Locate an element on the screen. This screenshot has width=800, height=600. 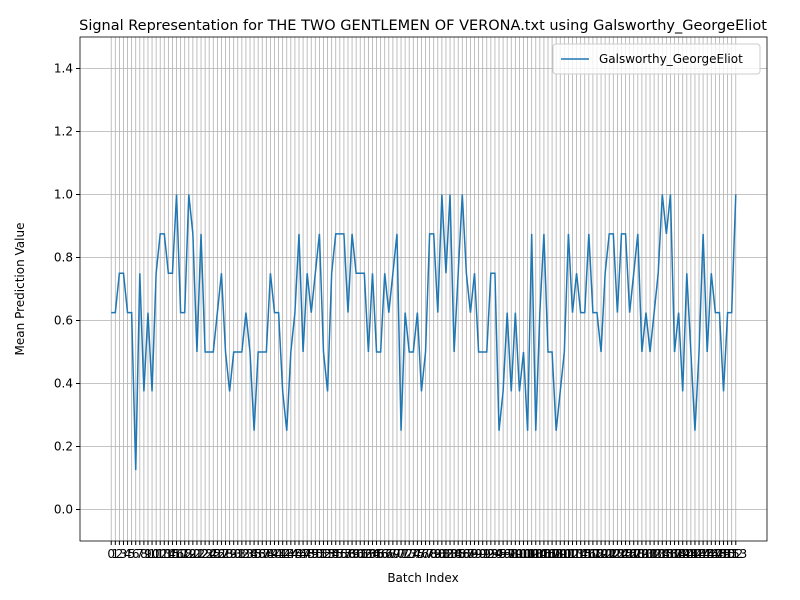
x-tick-label: 93 is located at coordinates (490, 554).